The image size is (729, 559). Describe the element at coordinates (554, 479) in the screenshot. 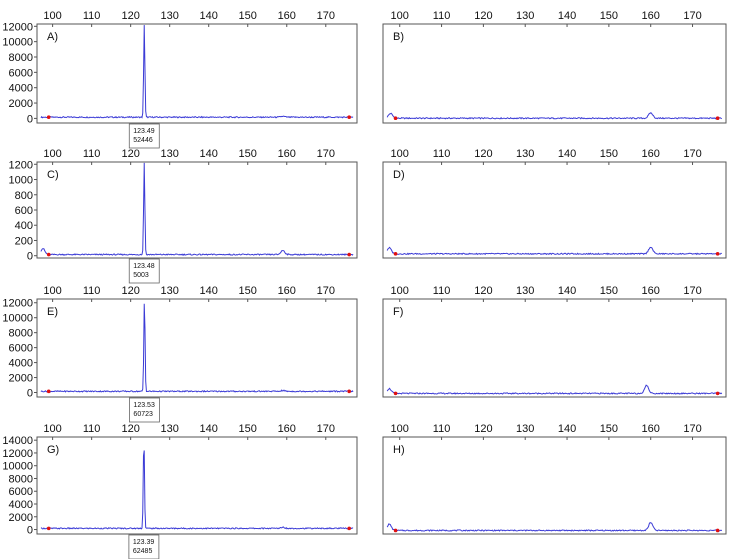

I see `panel-h: 100 110 120 130 140 150 160 170 H)` at that location.